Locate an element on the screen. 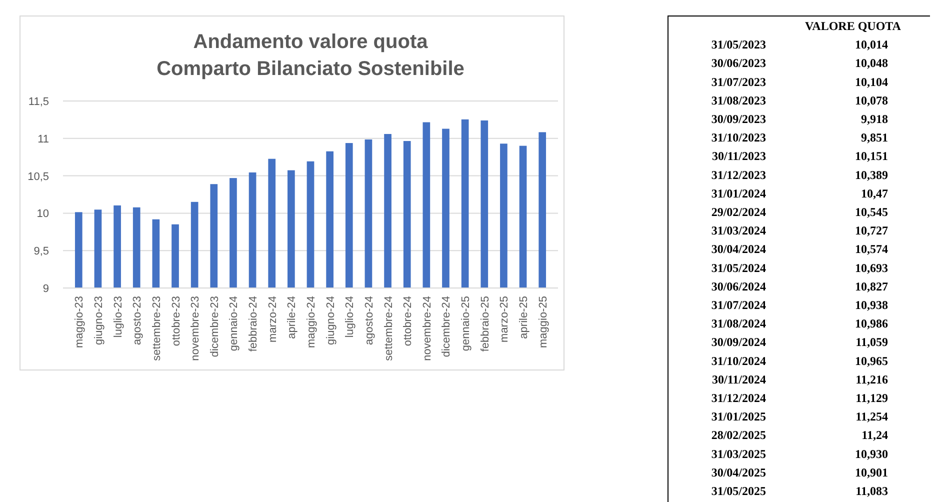 The image size is (938, 502). x-tick-label: aprile-24 is located at coordinates (292, 317).